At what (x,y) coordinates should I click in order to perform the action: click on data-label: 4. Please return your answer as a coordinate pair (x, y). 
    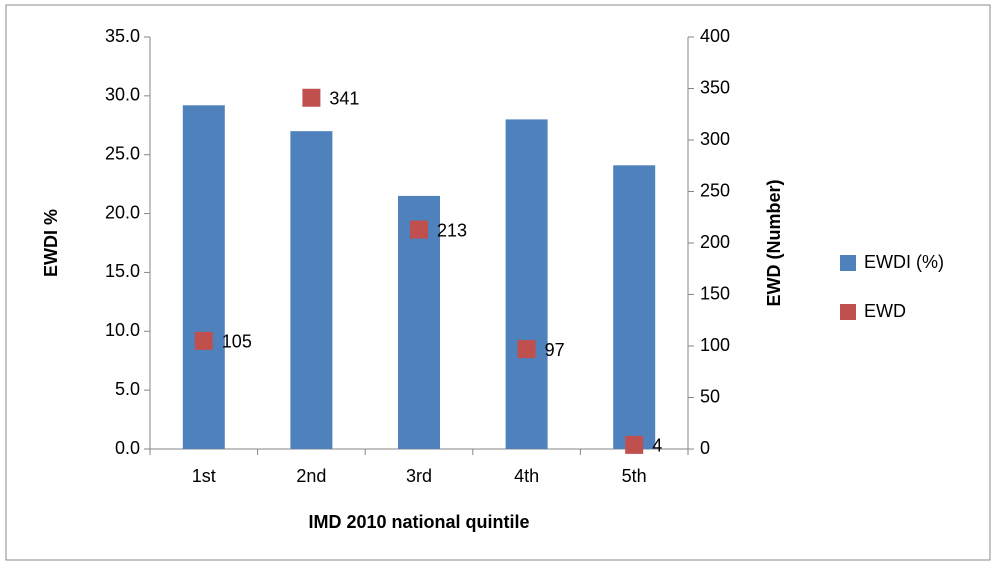
    Looking at the image, I should click on (657, 446).